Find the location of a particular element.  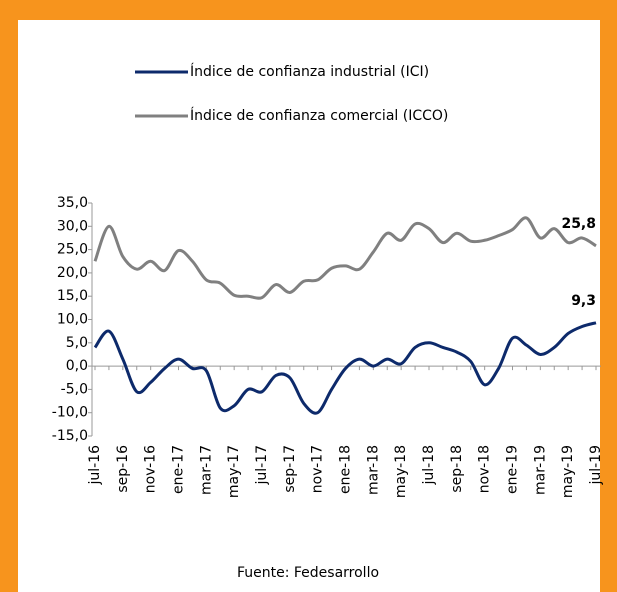

y-tick-label: 0,0 is located at coordinates (77, 366).